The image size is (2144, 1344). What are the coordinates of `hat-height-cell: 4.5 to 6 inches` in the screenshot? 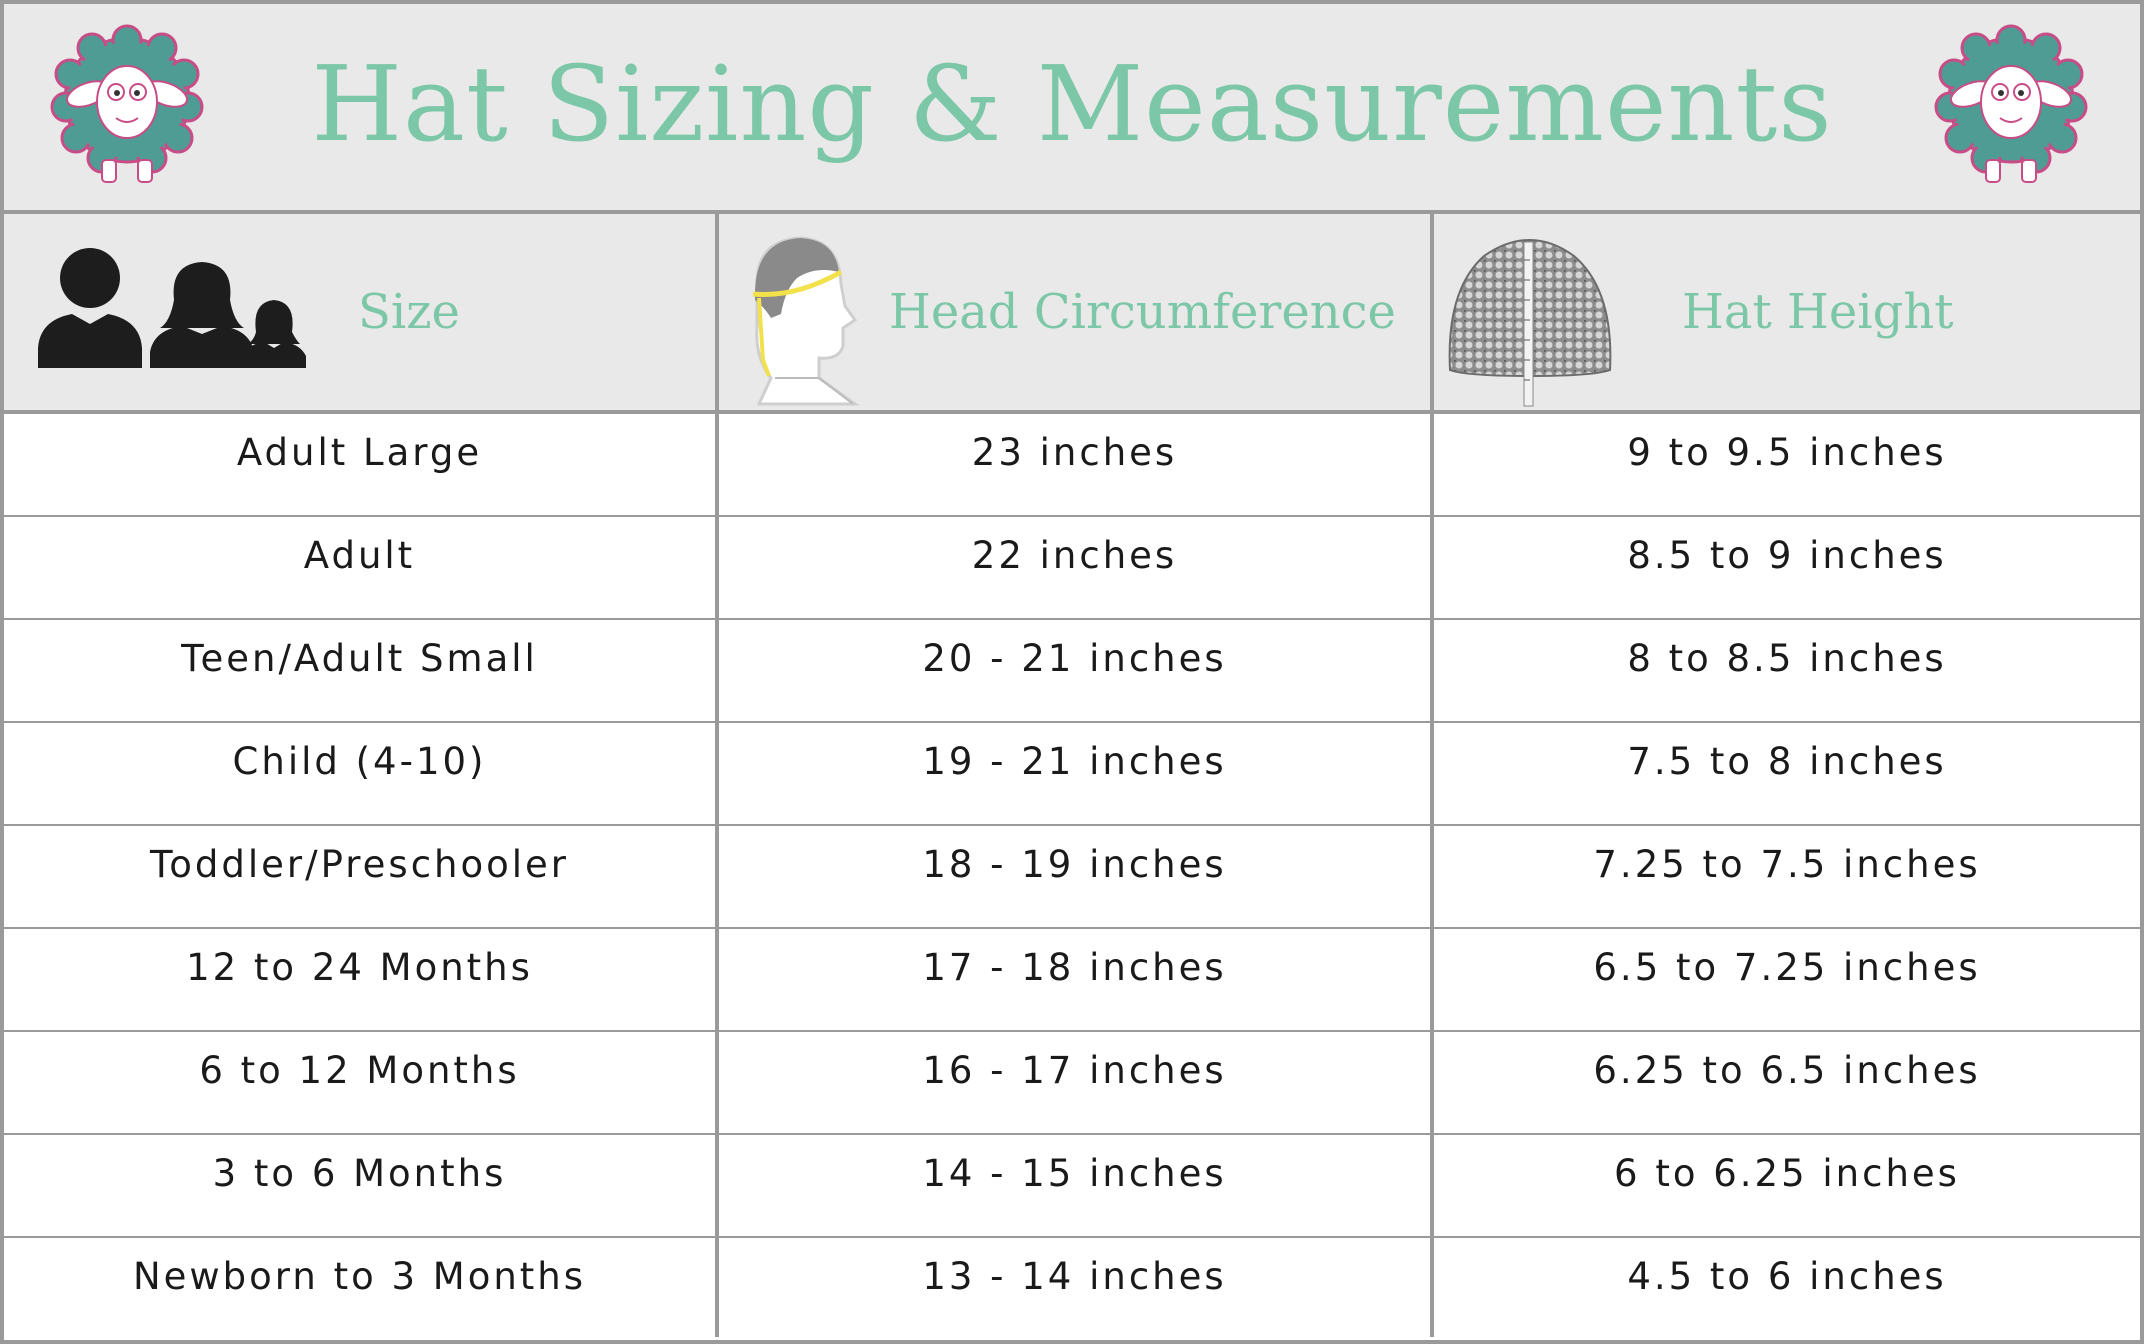 It's located at (1787, 1276).